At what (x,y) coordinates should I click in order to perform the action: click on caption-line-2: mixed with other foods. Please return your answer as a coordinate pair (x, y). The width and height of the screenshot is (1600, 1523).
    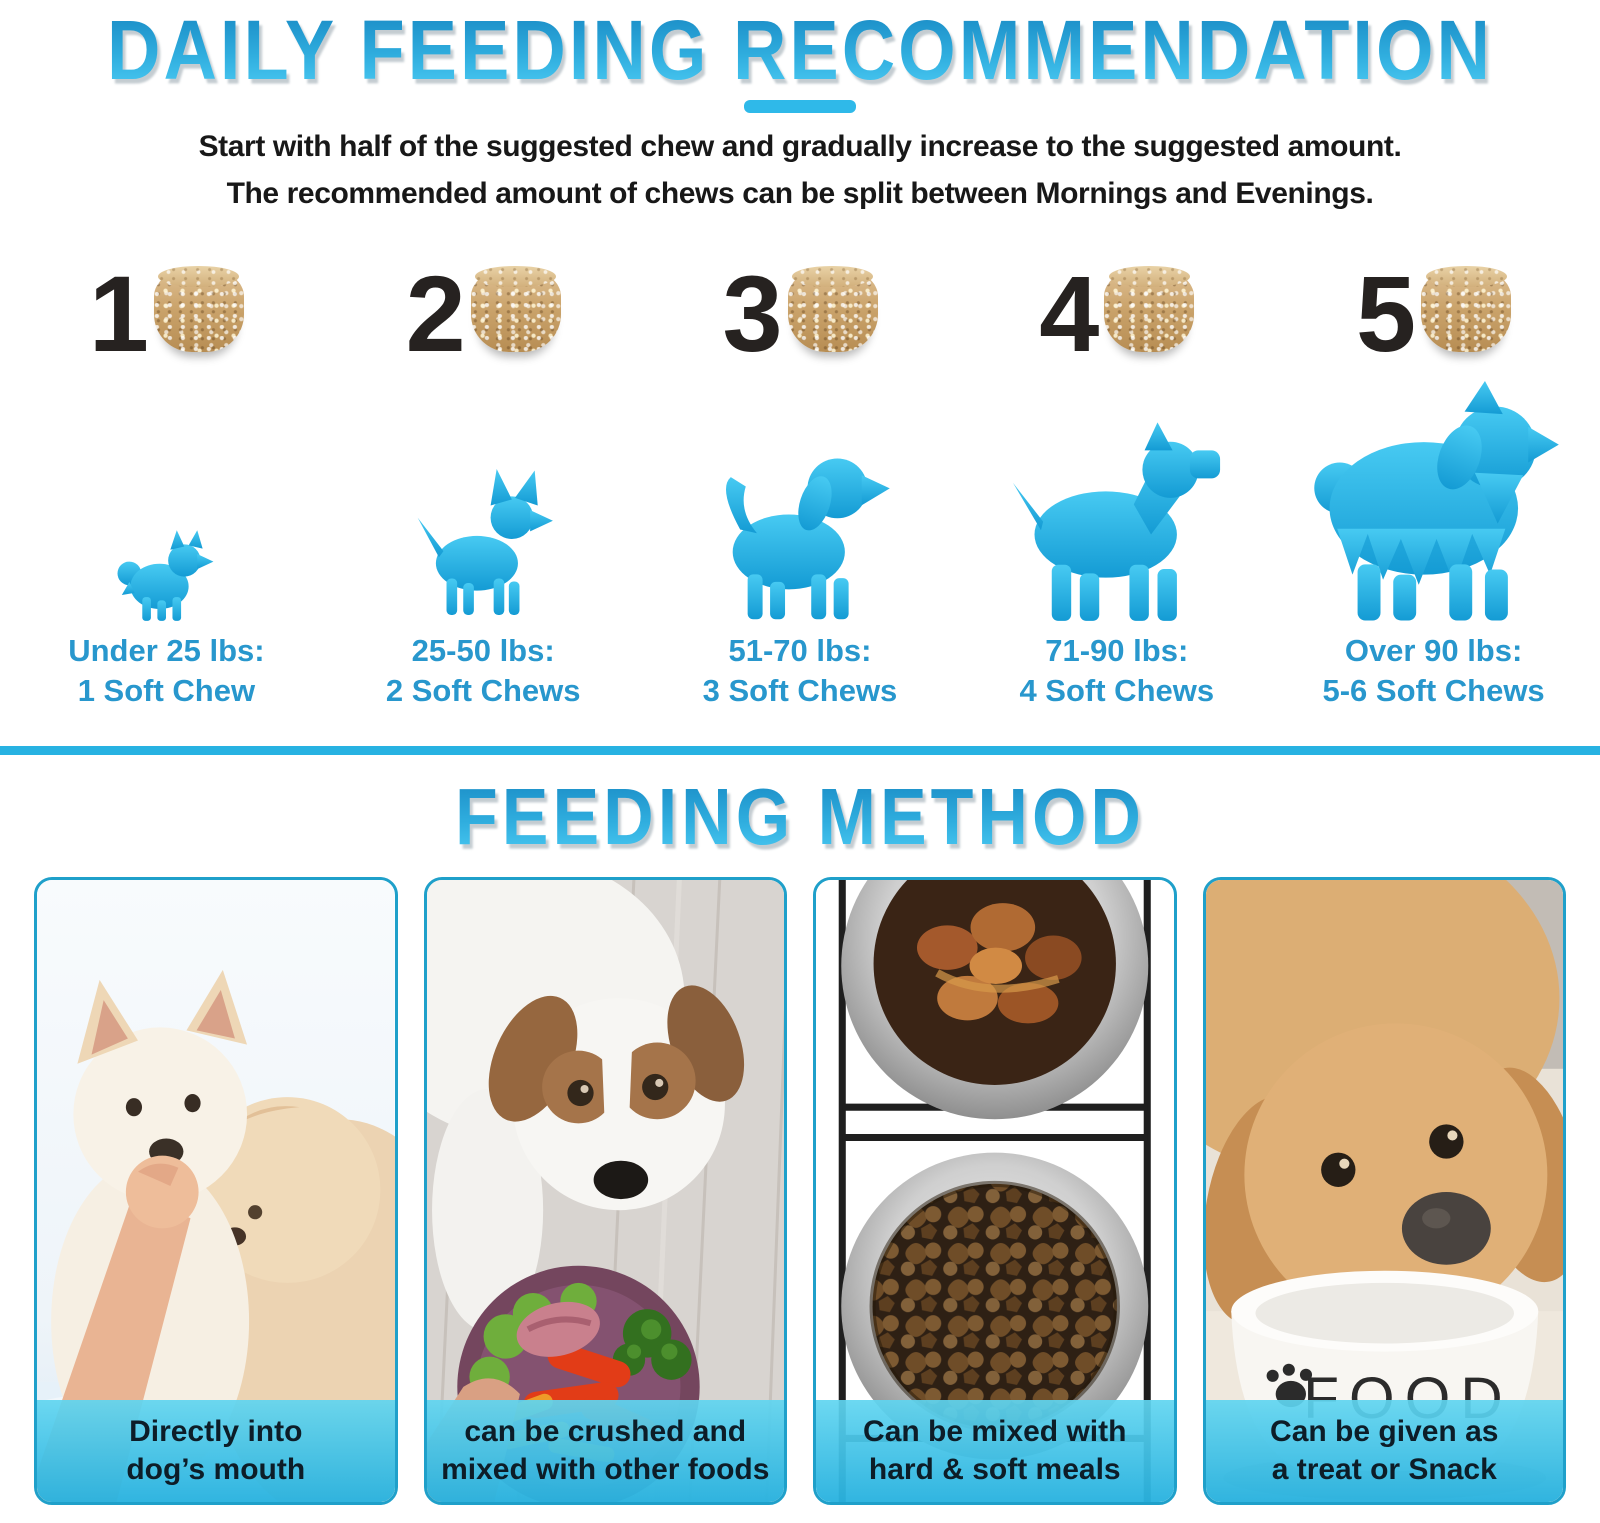
    Looking at the image, I should click on (605, 1470).